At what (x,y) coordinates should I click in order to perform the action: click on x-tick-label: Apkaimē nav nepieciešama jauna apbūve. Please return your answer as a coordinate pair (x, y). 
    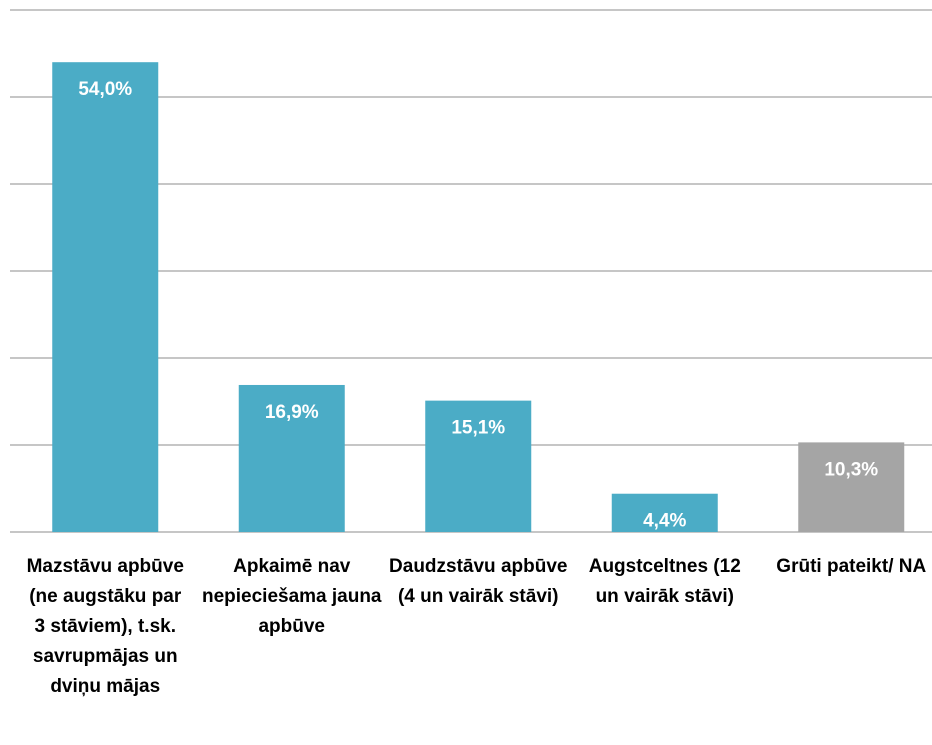
    Looking at the image, I should click on (291, 596).